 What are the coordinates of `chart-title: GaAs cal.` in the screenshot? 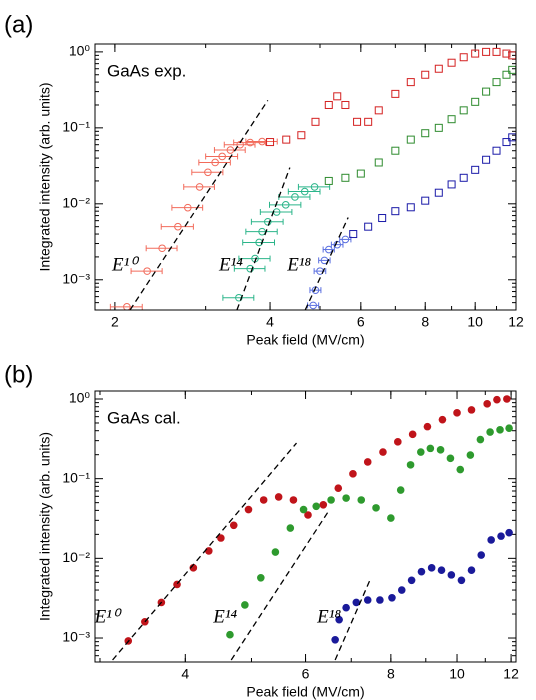 It's located at (144, 417).